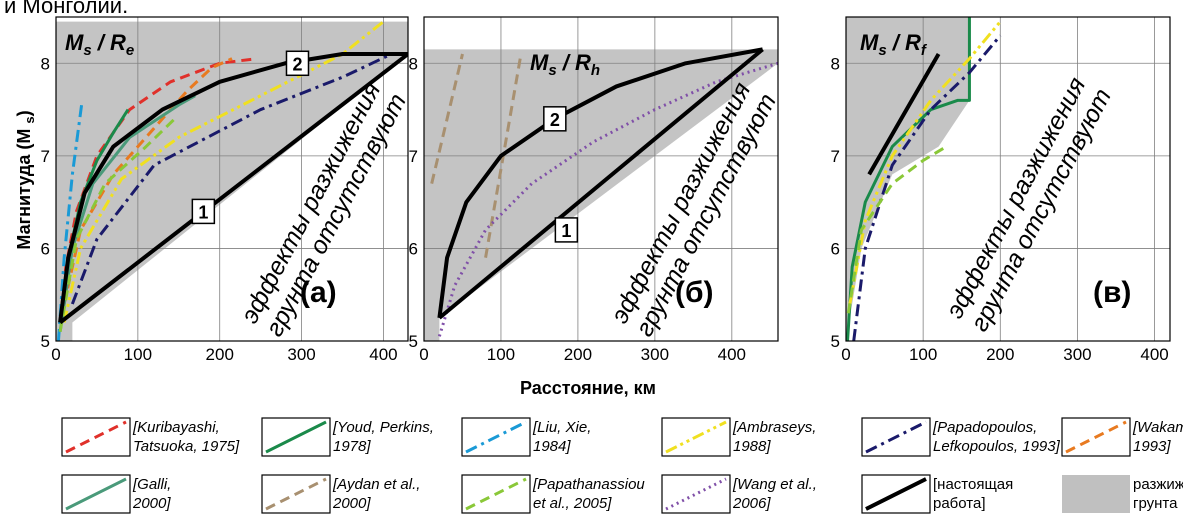 This screenshot has width=1183, height=517. What do you see at coordinates (24, 189) in the screenshot?
I see `y-axis-label-text: Магнитуда (M` at bounding box center [24, 189].